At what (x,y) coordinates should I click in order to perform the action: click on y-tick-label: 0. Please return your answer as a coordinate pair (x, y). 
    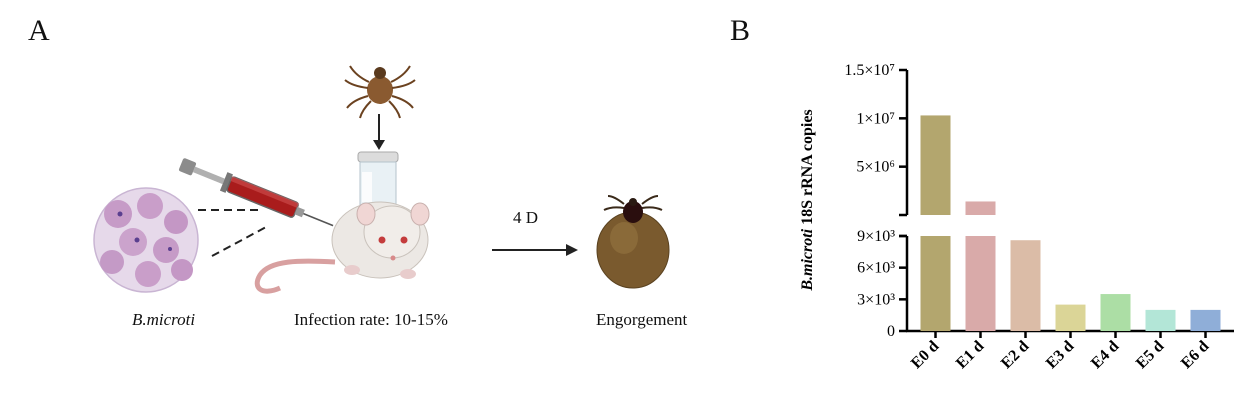
    Looking at the image, I should click on (891, 331).